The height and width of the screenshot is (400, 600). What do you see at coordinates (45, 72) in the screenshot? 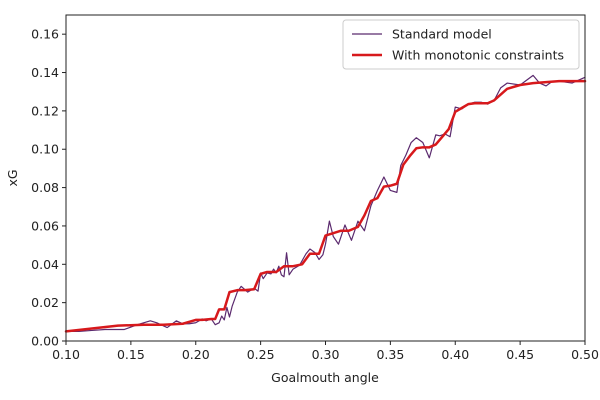
I see `y-tick-label: 0.14` at bounding box center [45, 72].